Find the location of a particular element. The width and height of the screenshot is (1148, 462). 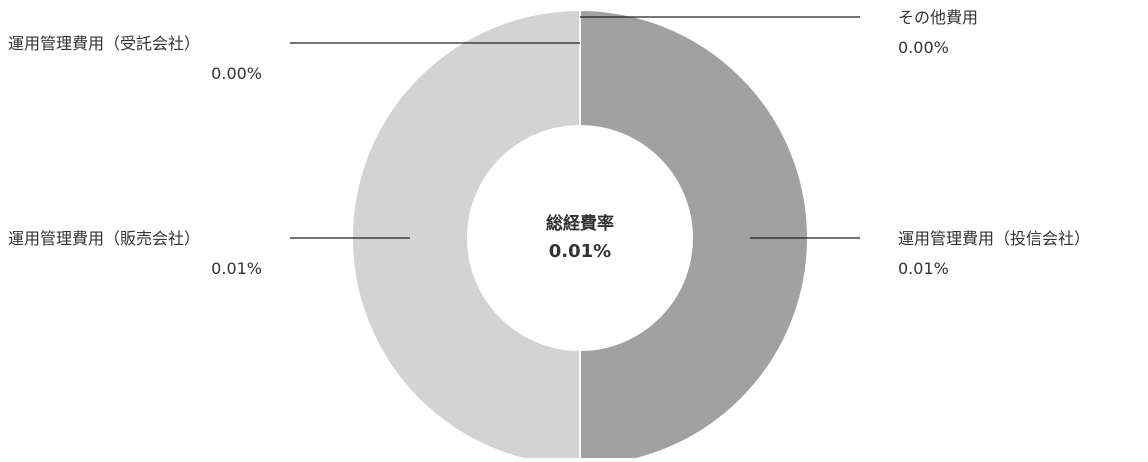

slice-label-2: 運用管理費用（販売会社） is located at coordinates (104, 238).